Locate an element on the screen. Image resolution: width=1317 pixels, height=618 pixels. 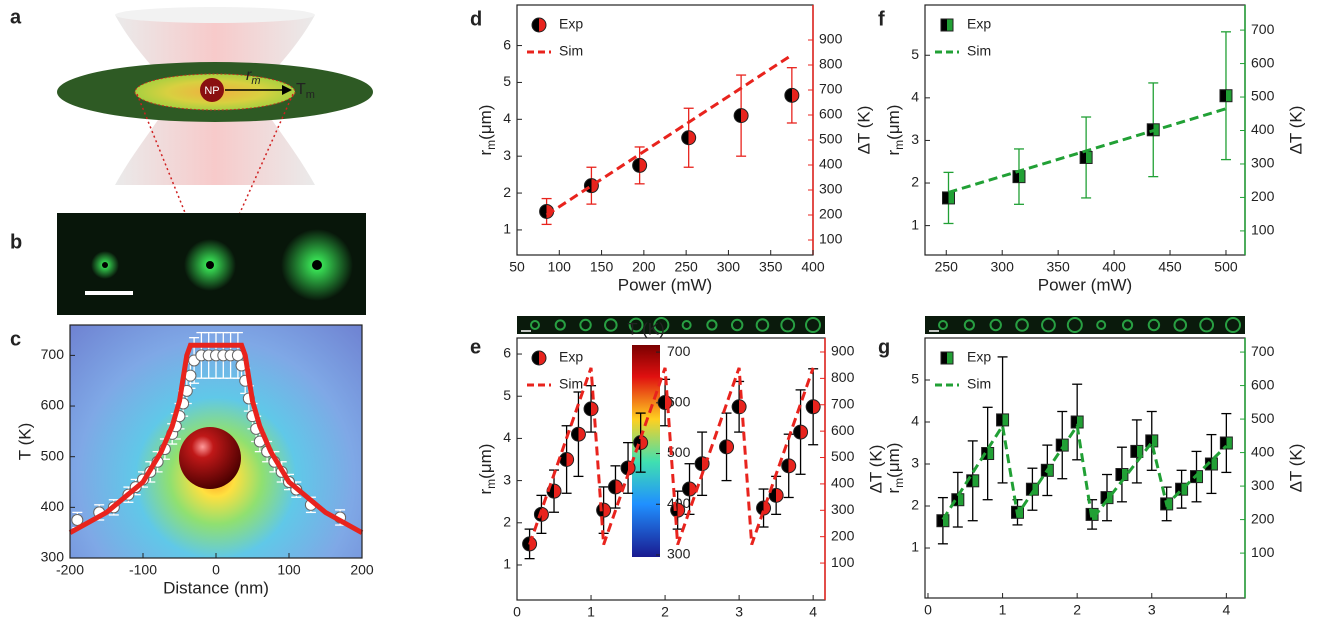
x-tick-label: 3 is located at coordinates (1152, 610).